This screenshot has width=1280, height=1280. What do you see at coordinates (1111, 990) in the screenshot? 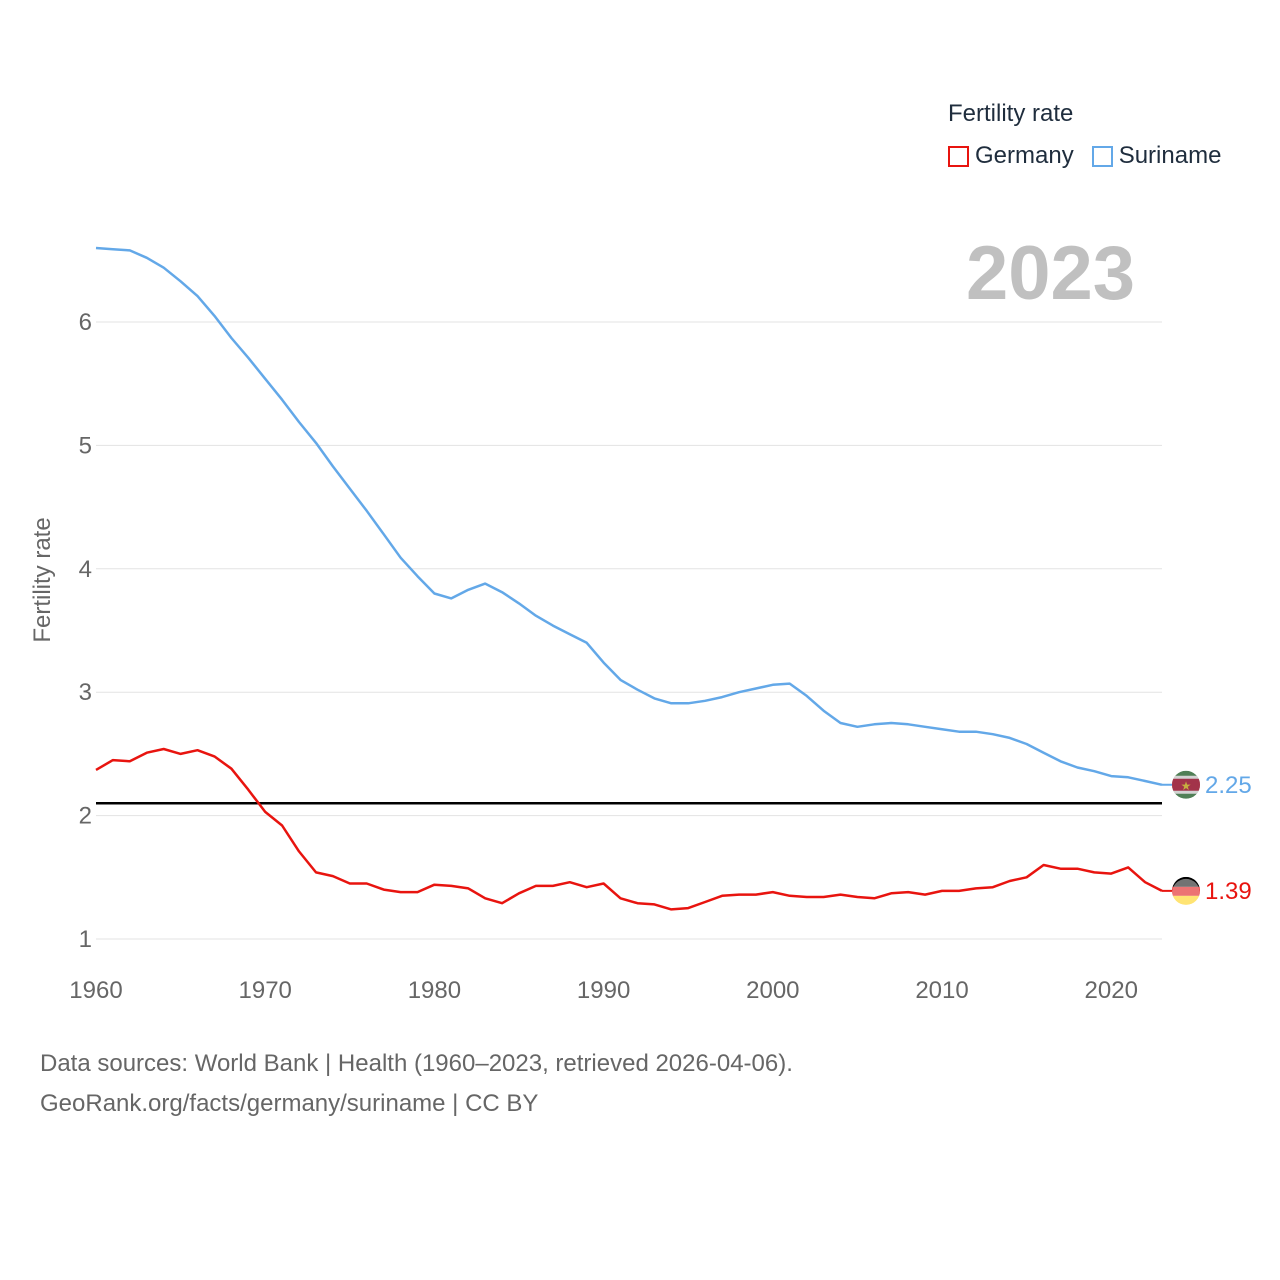
I see `x-tick-label: 2020` at bounding box center [1111, 990].